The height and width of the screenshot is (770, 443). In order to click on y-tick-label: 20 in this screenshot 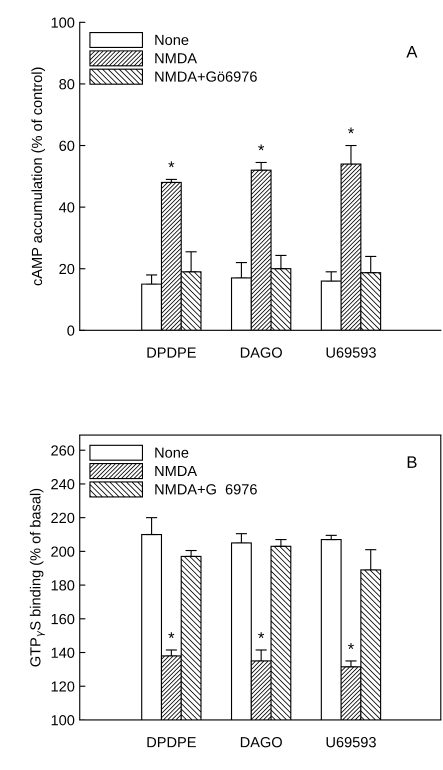, I will do `click(66, 269)`.